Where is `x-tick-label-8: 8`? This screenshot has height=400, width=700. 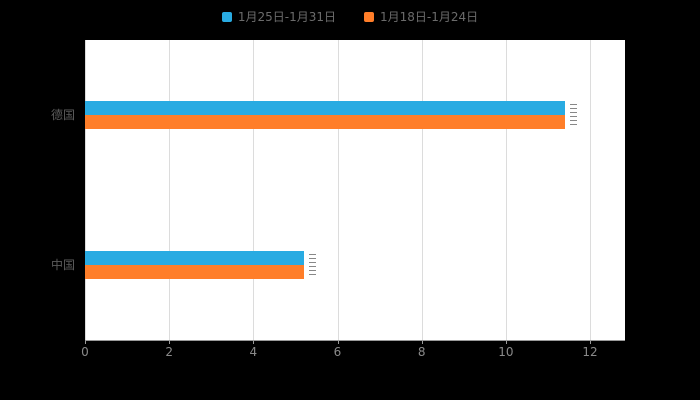
x-tick-label-8: 8 is located at coordinates (421, 352).